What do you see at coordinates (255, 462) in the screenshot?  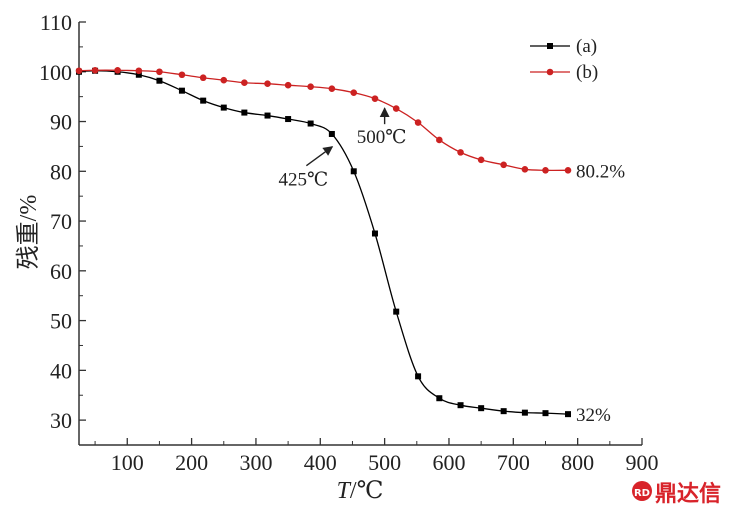 I see `x-tick-label: 300` at bounding box center [255, 462].